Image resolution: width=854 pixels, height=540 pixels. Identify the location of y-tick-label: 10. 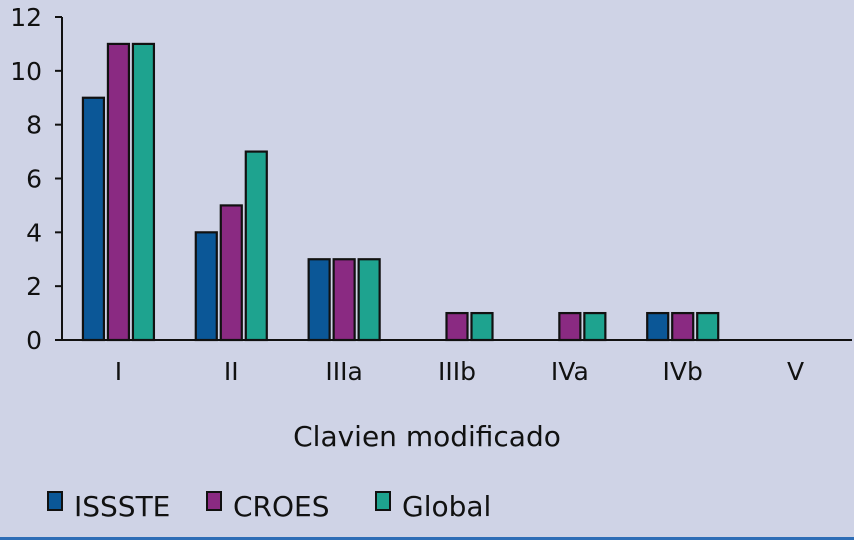
(26, 71).